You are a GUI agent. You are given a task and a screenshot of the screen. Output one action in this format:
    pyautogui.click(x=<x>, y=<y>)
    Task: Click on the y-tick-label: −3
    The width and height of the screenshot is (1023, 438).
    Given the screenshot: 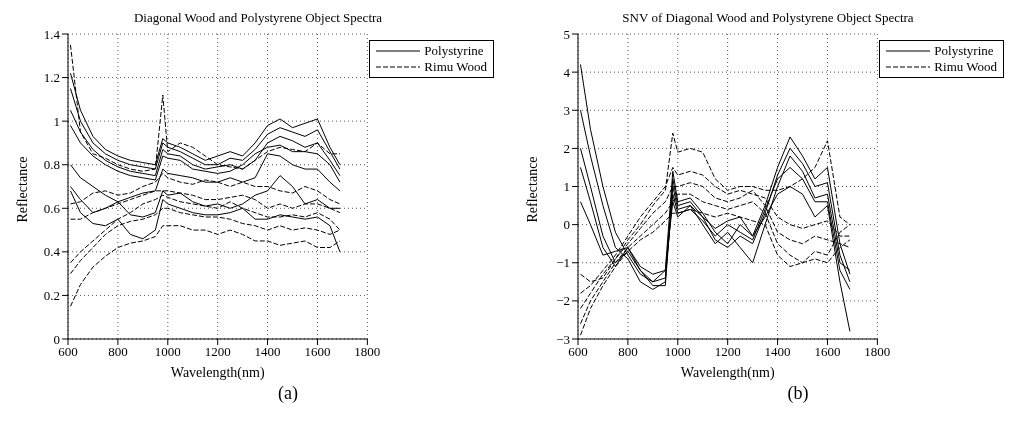 What is the action you would take?
    pyautogui.click(x=563, y=339)
    